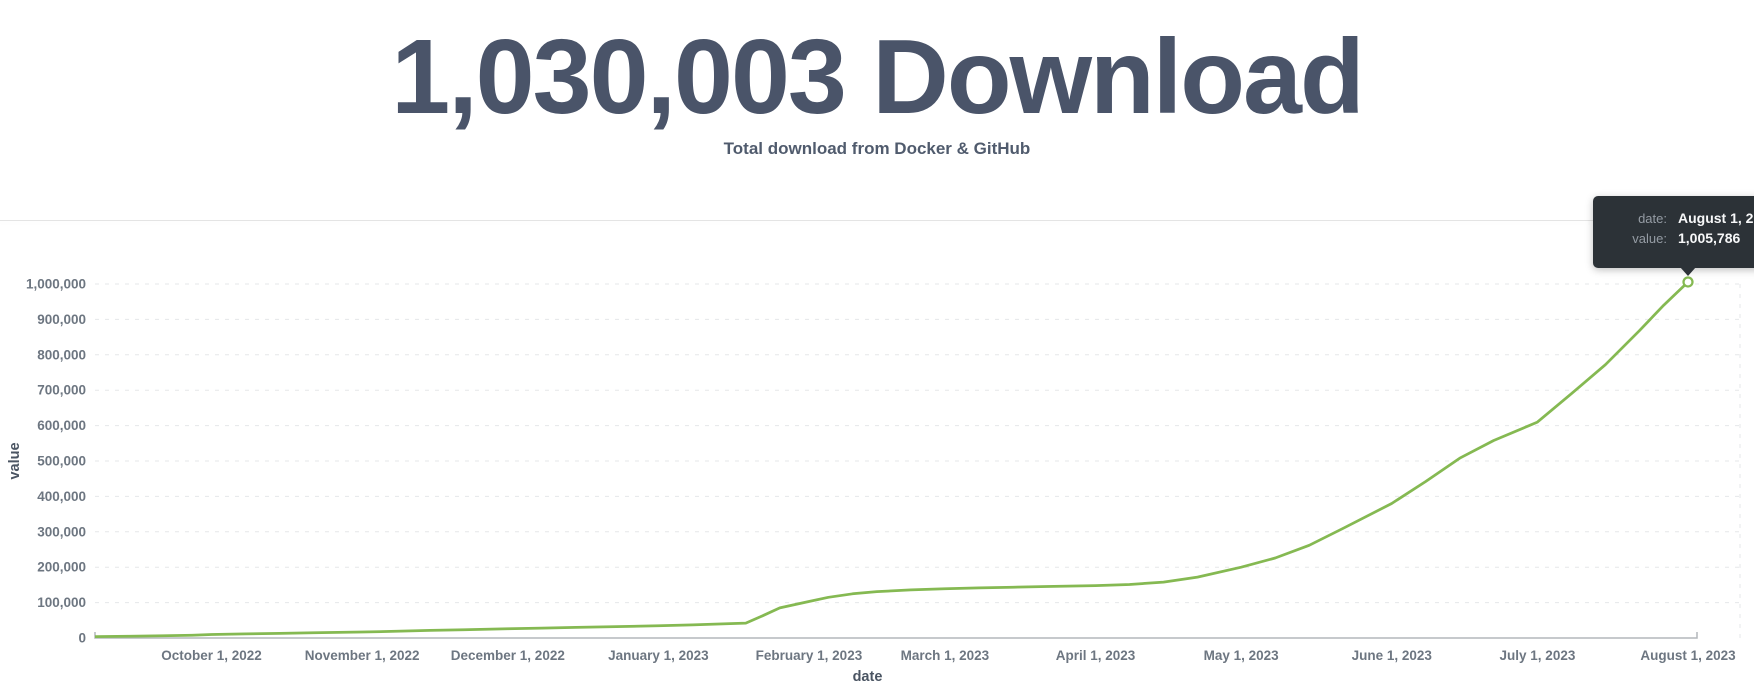 The width and height of the screenshot is (1754, 686). What do you see at coordinates (508, 655) in the screenshot?
I see `x-tick-label: December 1, 2022` at bounding box center [508, 655].